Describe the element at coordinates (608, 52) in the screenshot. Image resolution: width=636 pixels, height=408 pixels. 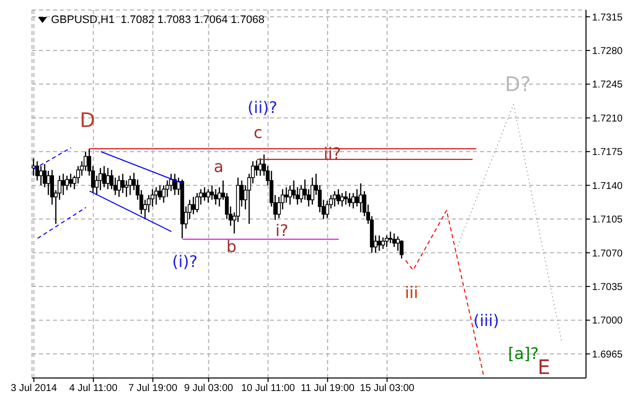
I see `y-tick-label: 1.7280` at that location.